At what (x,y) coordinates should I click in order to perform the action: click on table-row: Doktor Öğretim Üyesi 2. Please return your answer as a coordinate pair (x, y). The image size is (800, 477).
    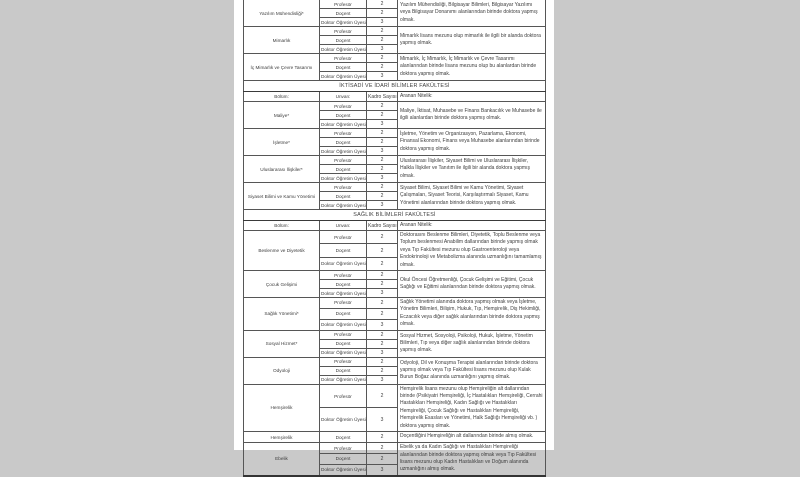
    Looking at the image, I should click on (395, 264).